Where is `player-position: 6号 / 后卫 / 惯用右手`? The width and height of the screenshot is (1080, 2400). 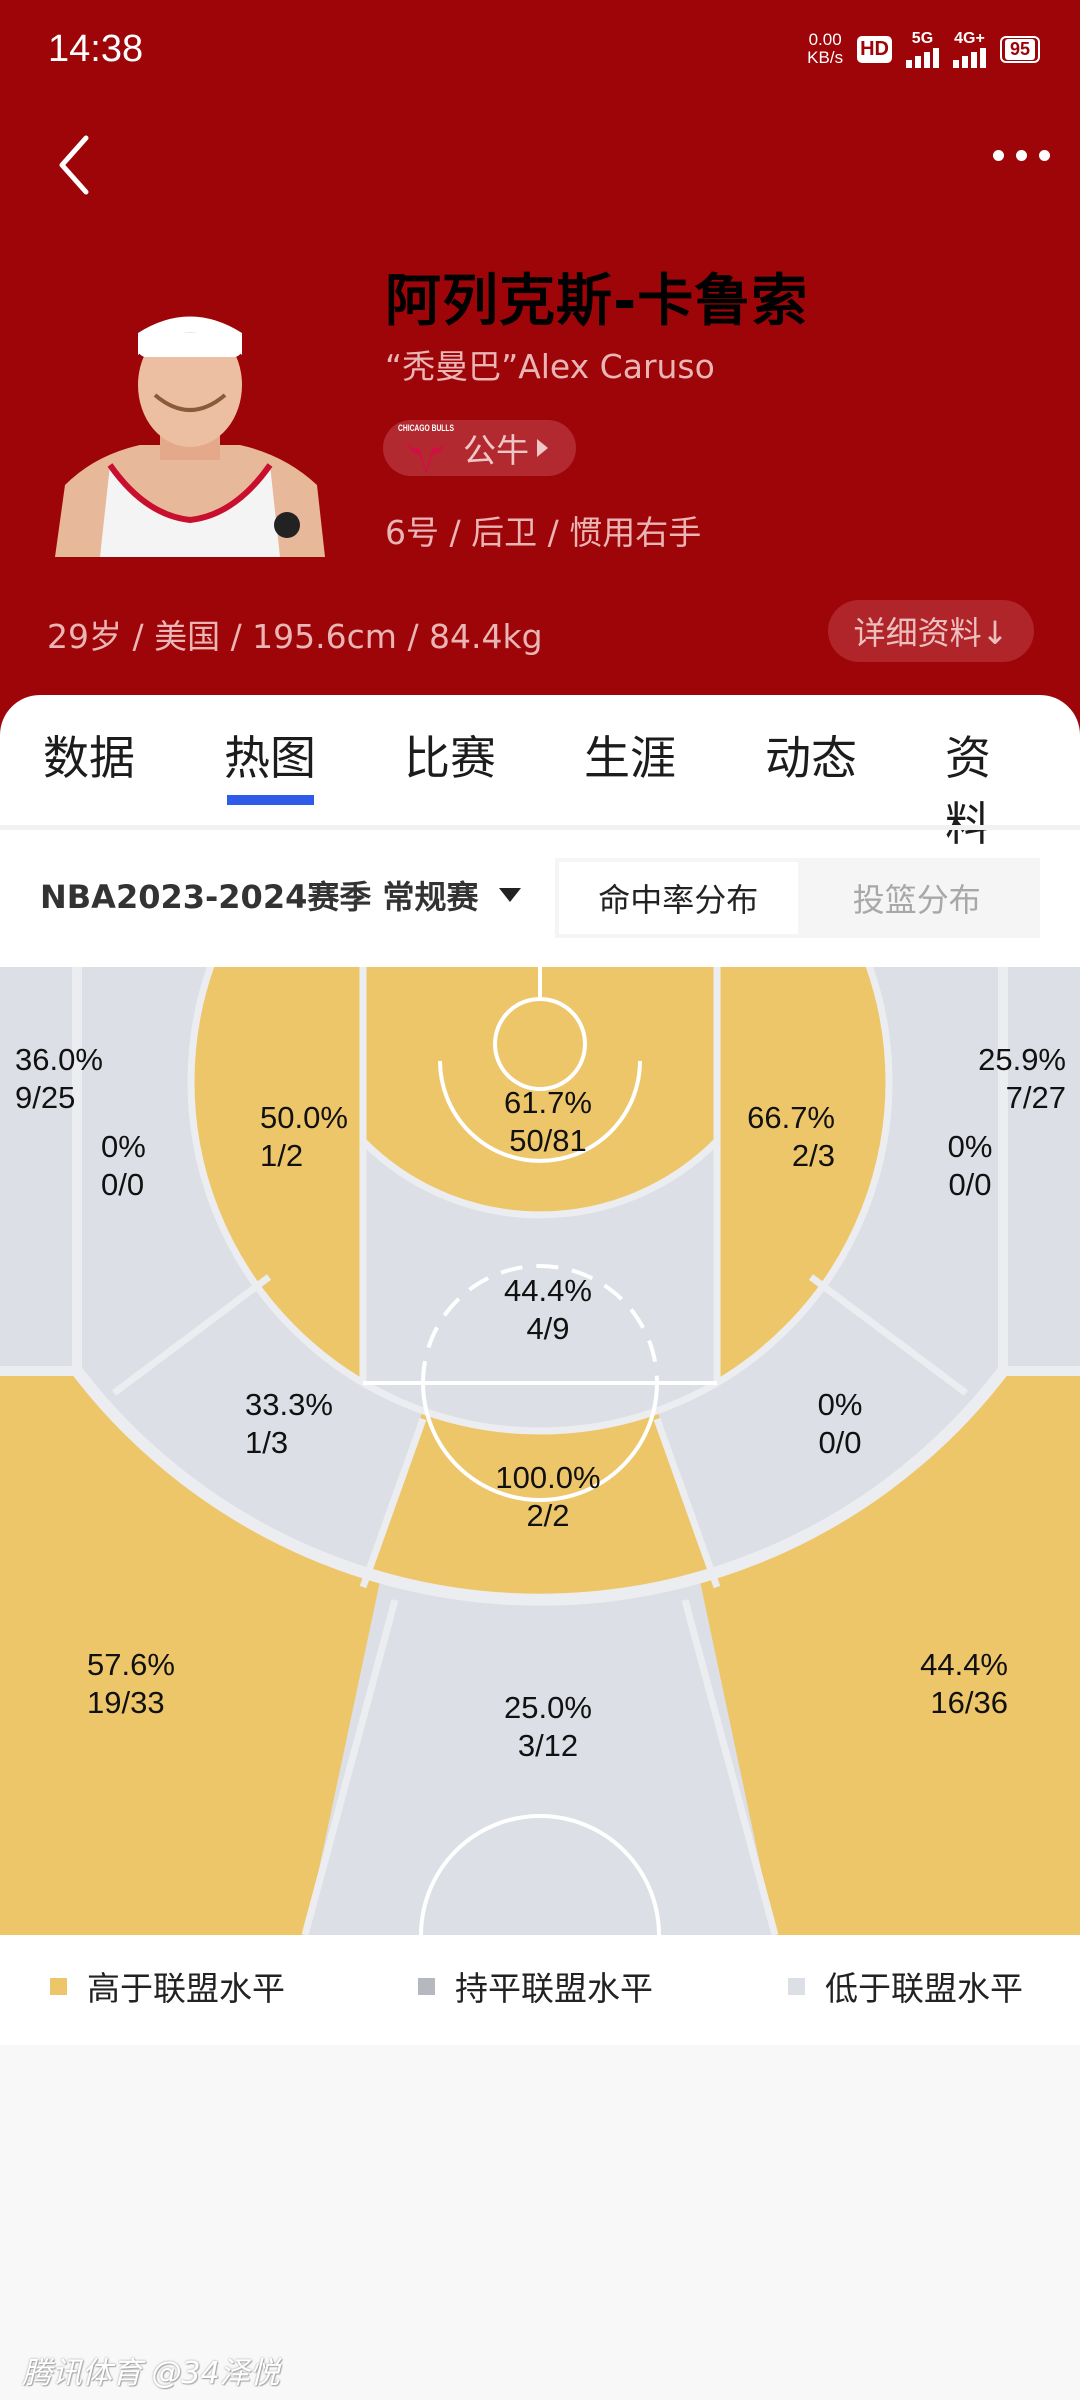
player-position: 6号 / 后卫 / 惯用右手 is located at coordinates (543, 532).